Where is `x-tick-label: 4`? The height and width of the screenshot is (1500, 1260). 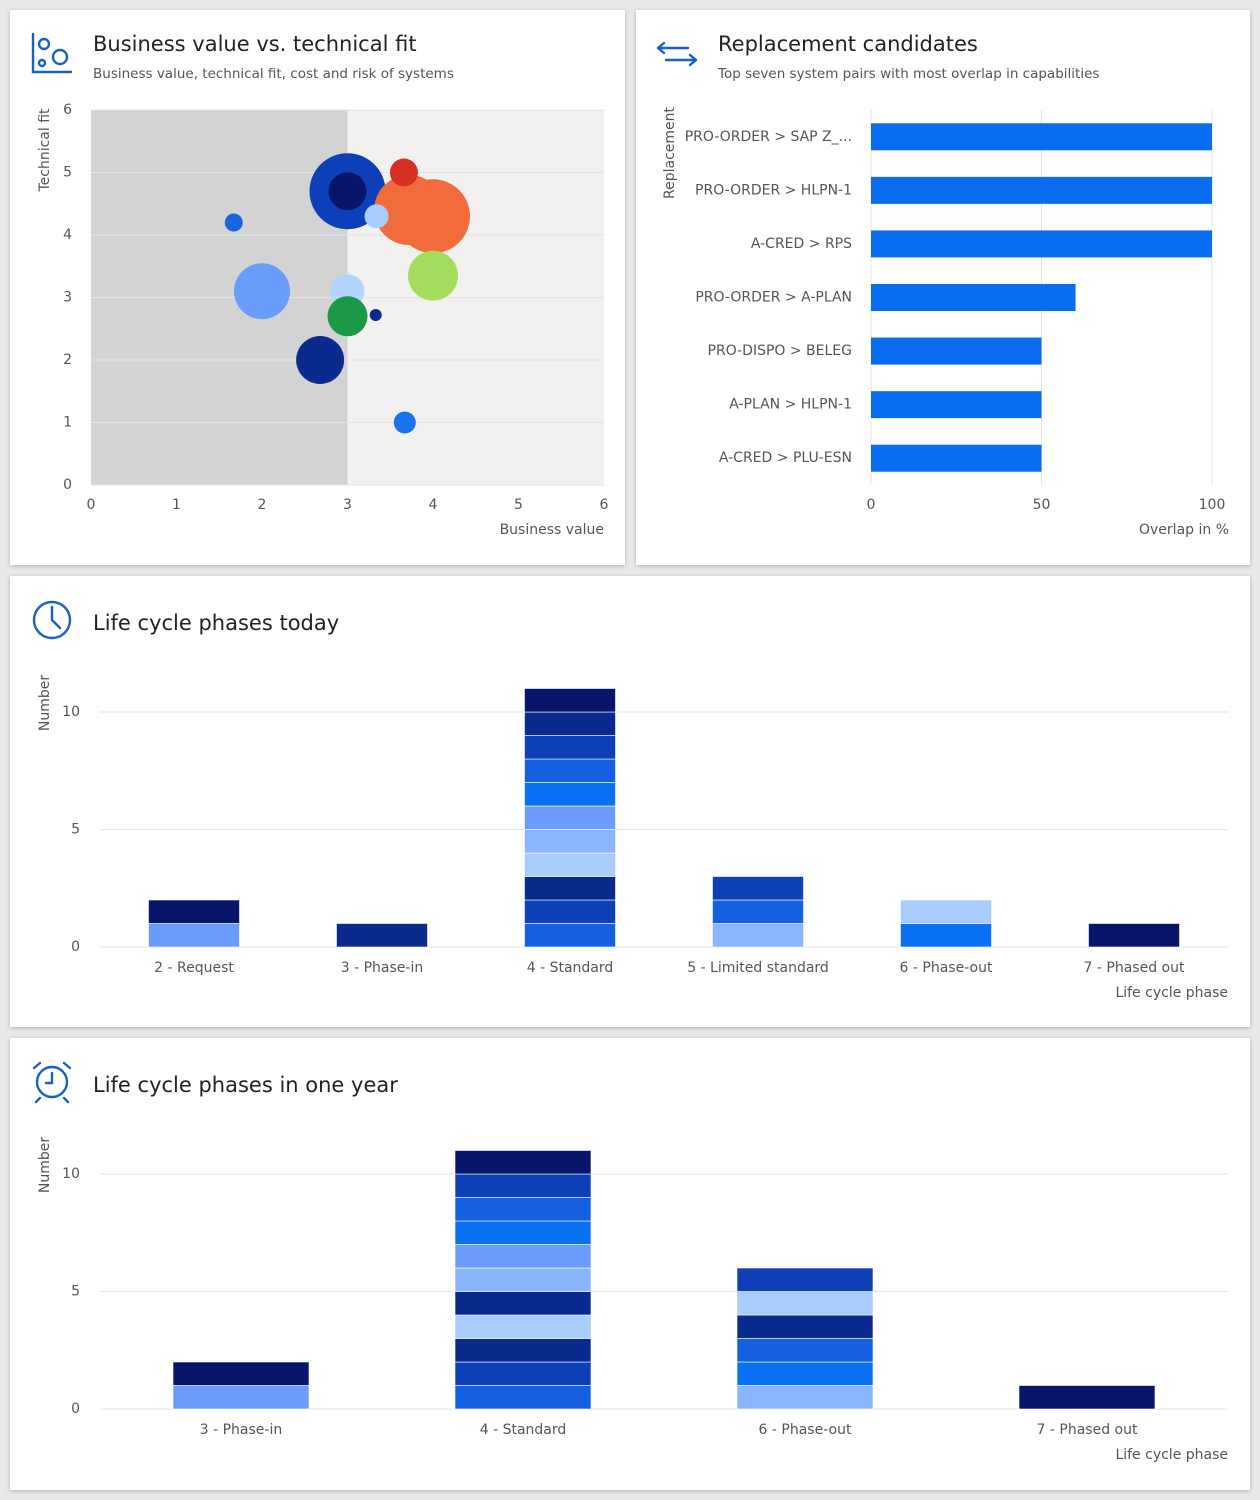 x-tick-label: 4 is located at coordinates (433, 505).